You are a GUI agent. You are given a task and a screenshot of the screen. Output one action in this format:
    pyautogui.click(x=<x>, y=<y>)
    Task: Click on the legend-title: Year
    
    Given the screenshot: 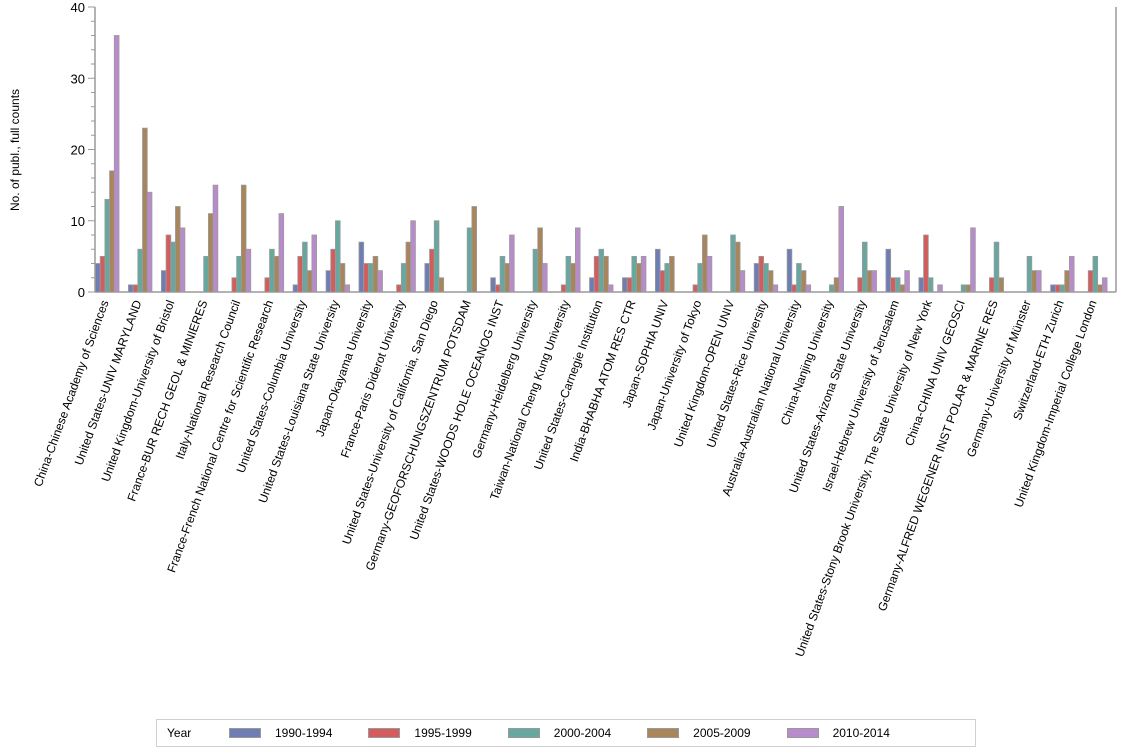 What is the action you would take?
    pyautogui.click(x=179, y=733)
    